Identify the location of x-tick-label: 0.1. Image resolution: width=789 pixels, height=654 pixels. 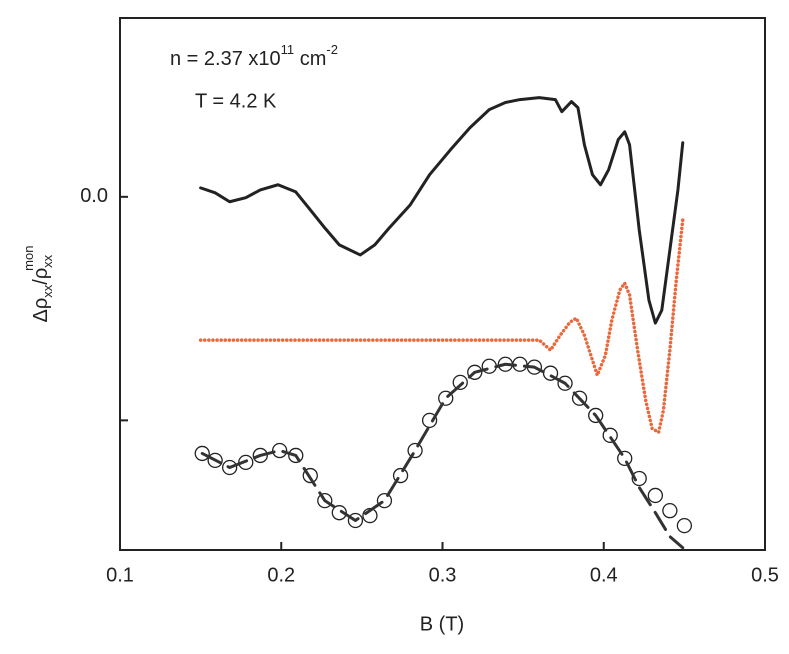
(120, 575).